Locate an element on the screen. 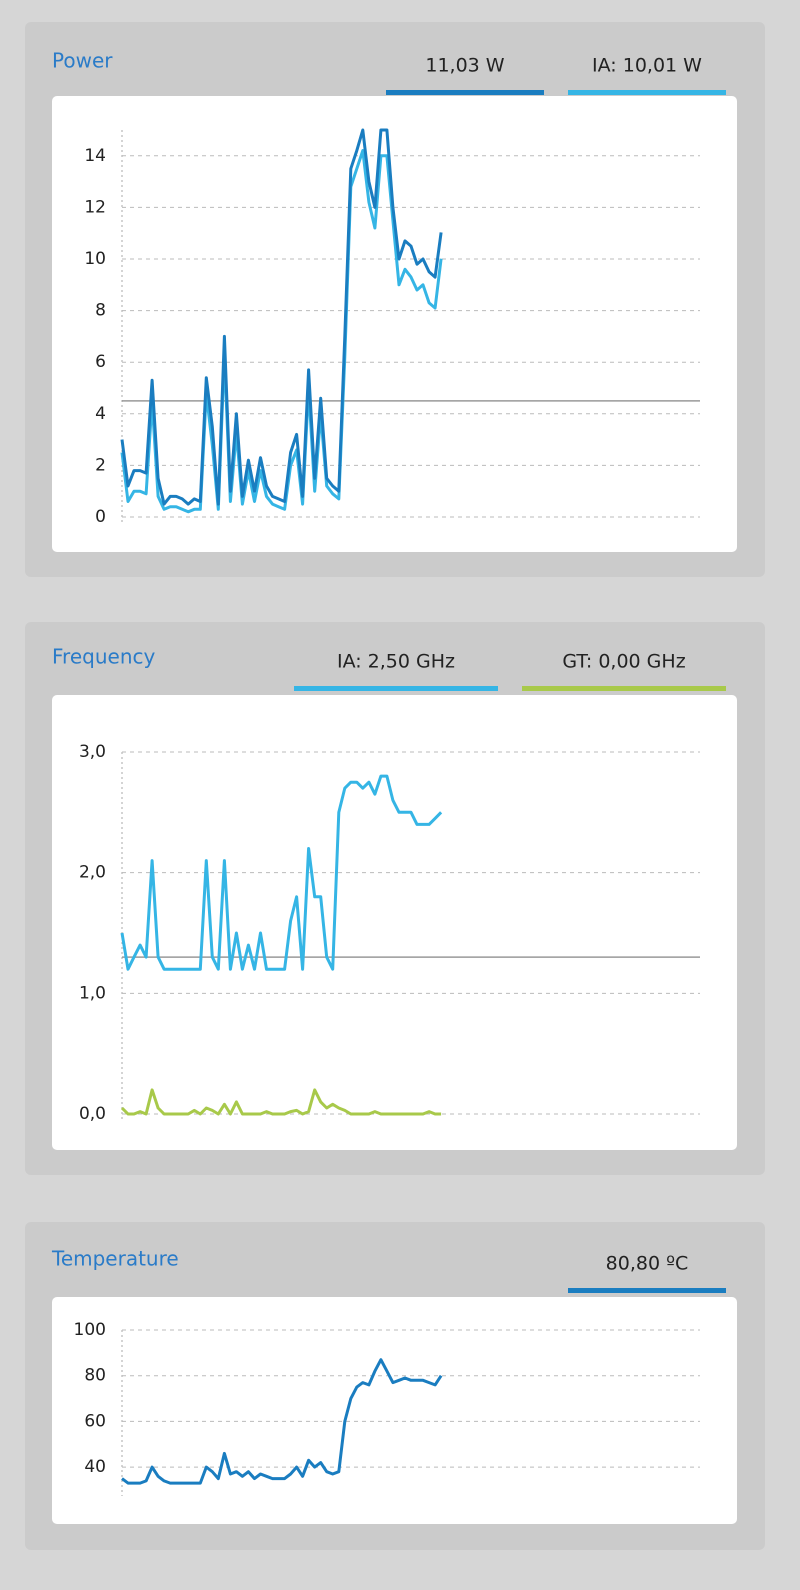 The width and height of the screenshot is (800, 1590). y-tick-label: 100 is located at coordinates (90, 1330).